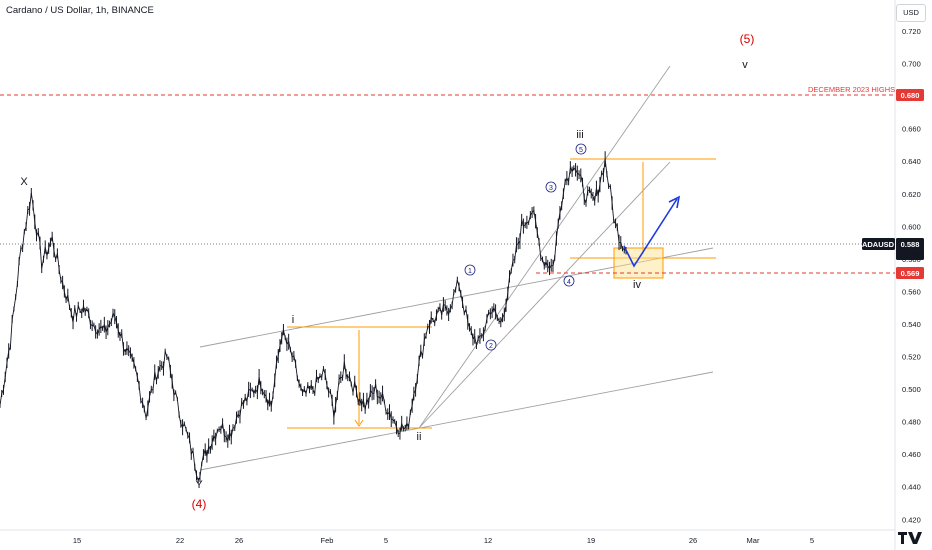 This screenshot has height=550, width=932. I want to click on tradingview-logo, so click(910, 539).